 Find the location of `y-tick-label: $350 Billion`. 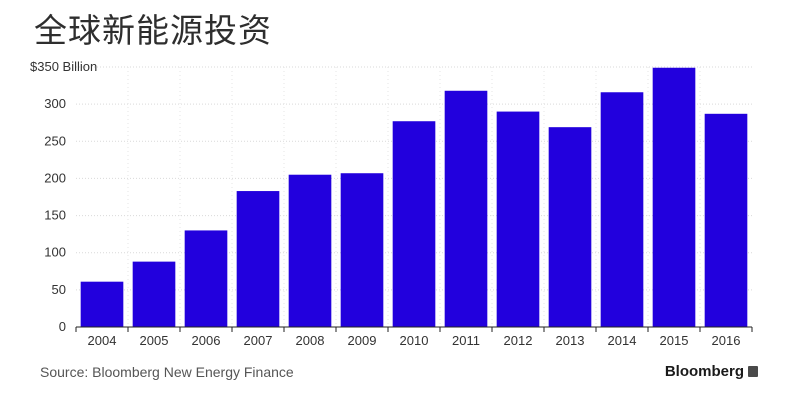

y-tick-label: $350 Billion is located at coordinates (63, 66).